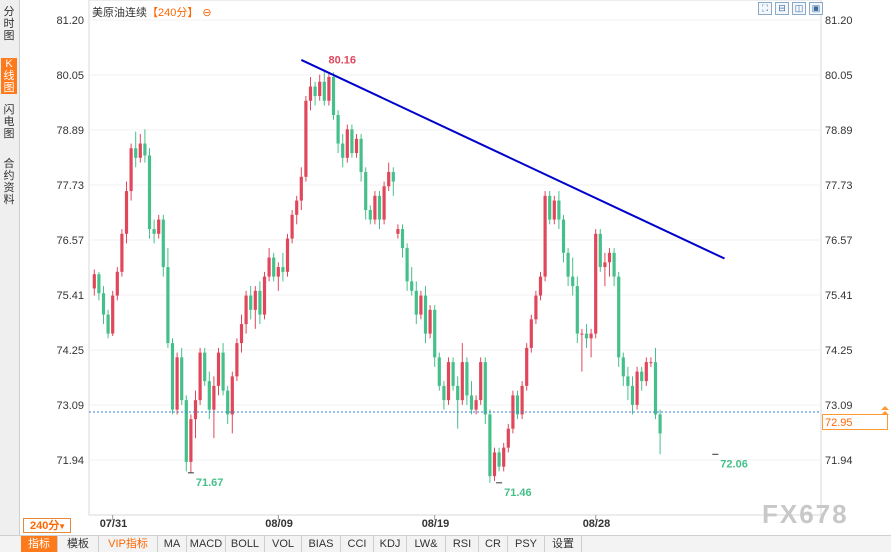  What do you see at coordinates (816, 8) in the screenshot?
I see `settings-icon: ▣` at bounding box center [816, 8].